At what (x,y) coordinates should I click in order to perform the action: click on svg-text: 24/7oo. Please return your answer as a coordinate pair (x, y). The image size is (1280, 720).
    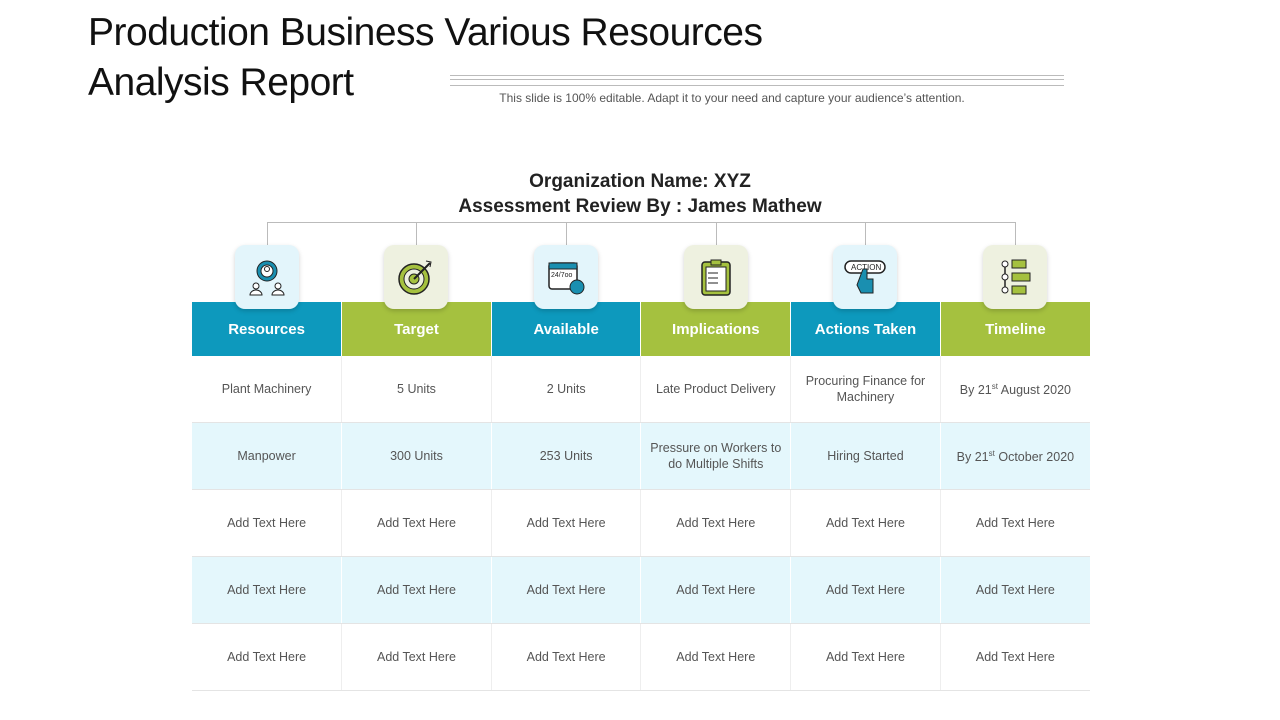
    Looking at the image, I should click on (562, 275).